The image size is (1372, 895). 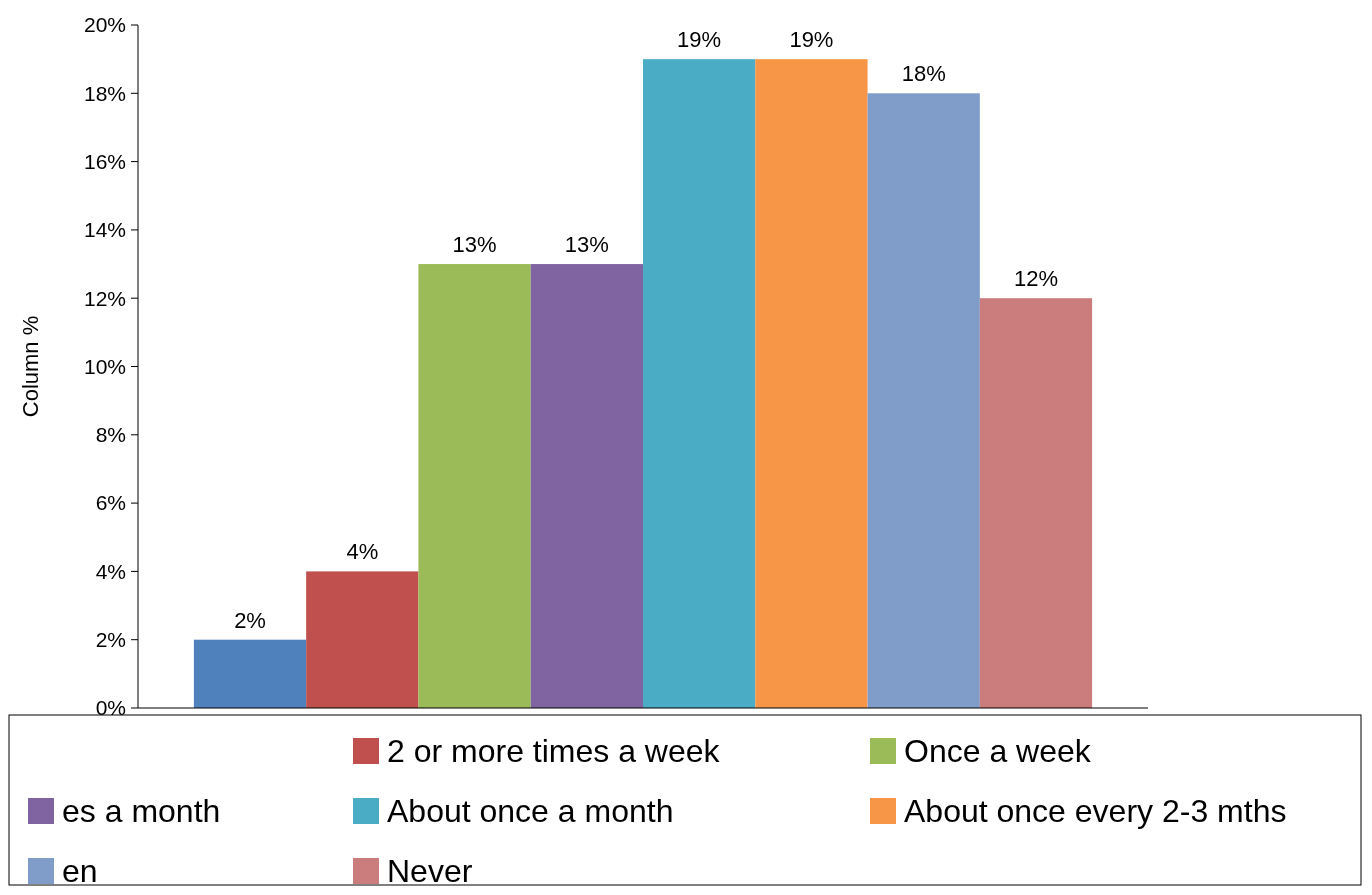 What do you see at coordinates (1035, 279) in the screenshot?
I see `data-label: 12%` at bounding box center [1035, 279].